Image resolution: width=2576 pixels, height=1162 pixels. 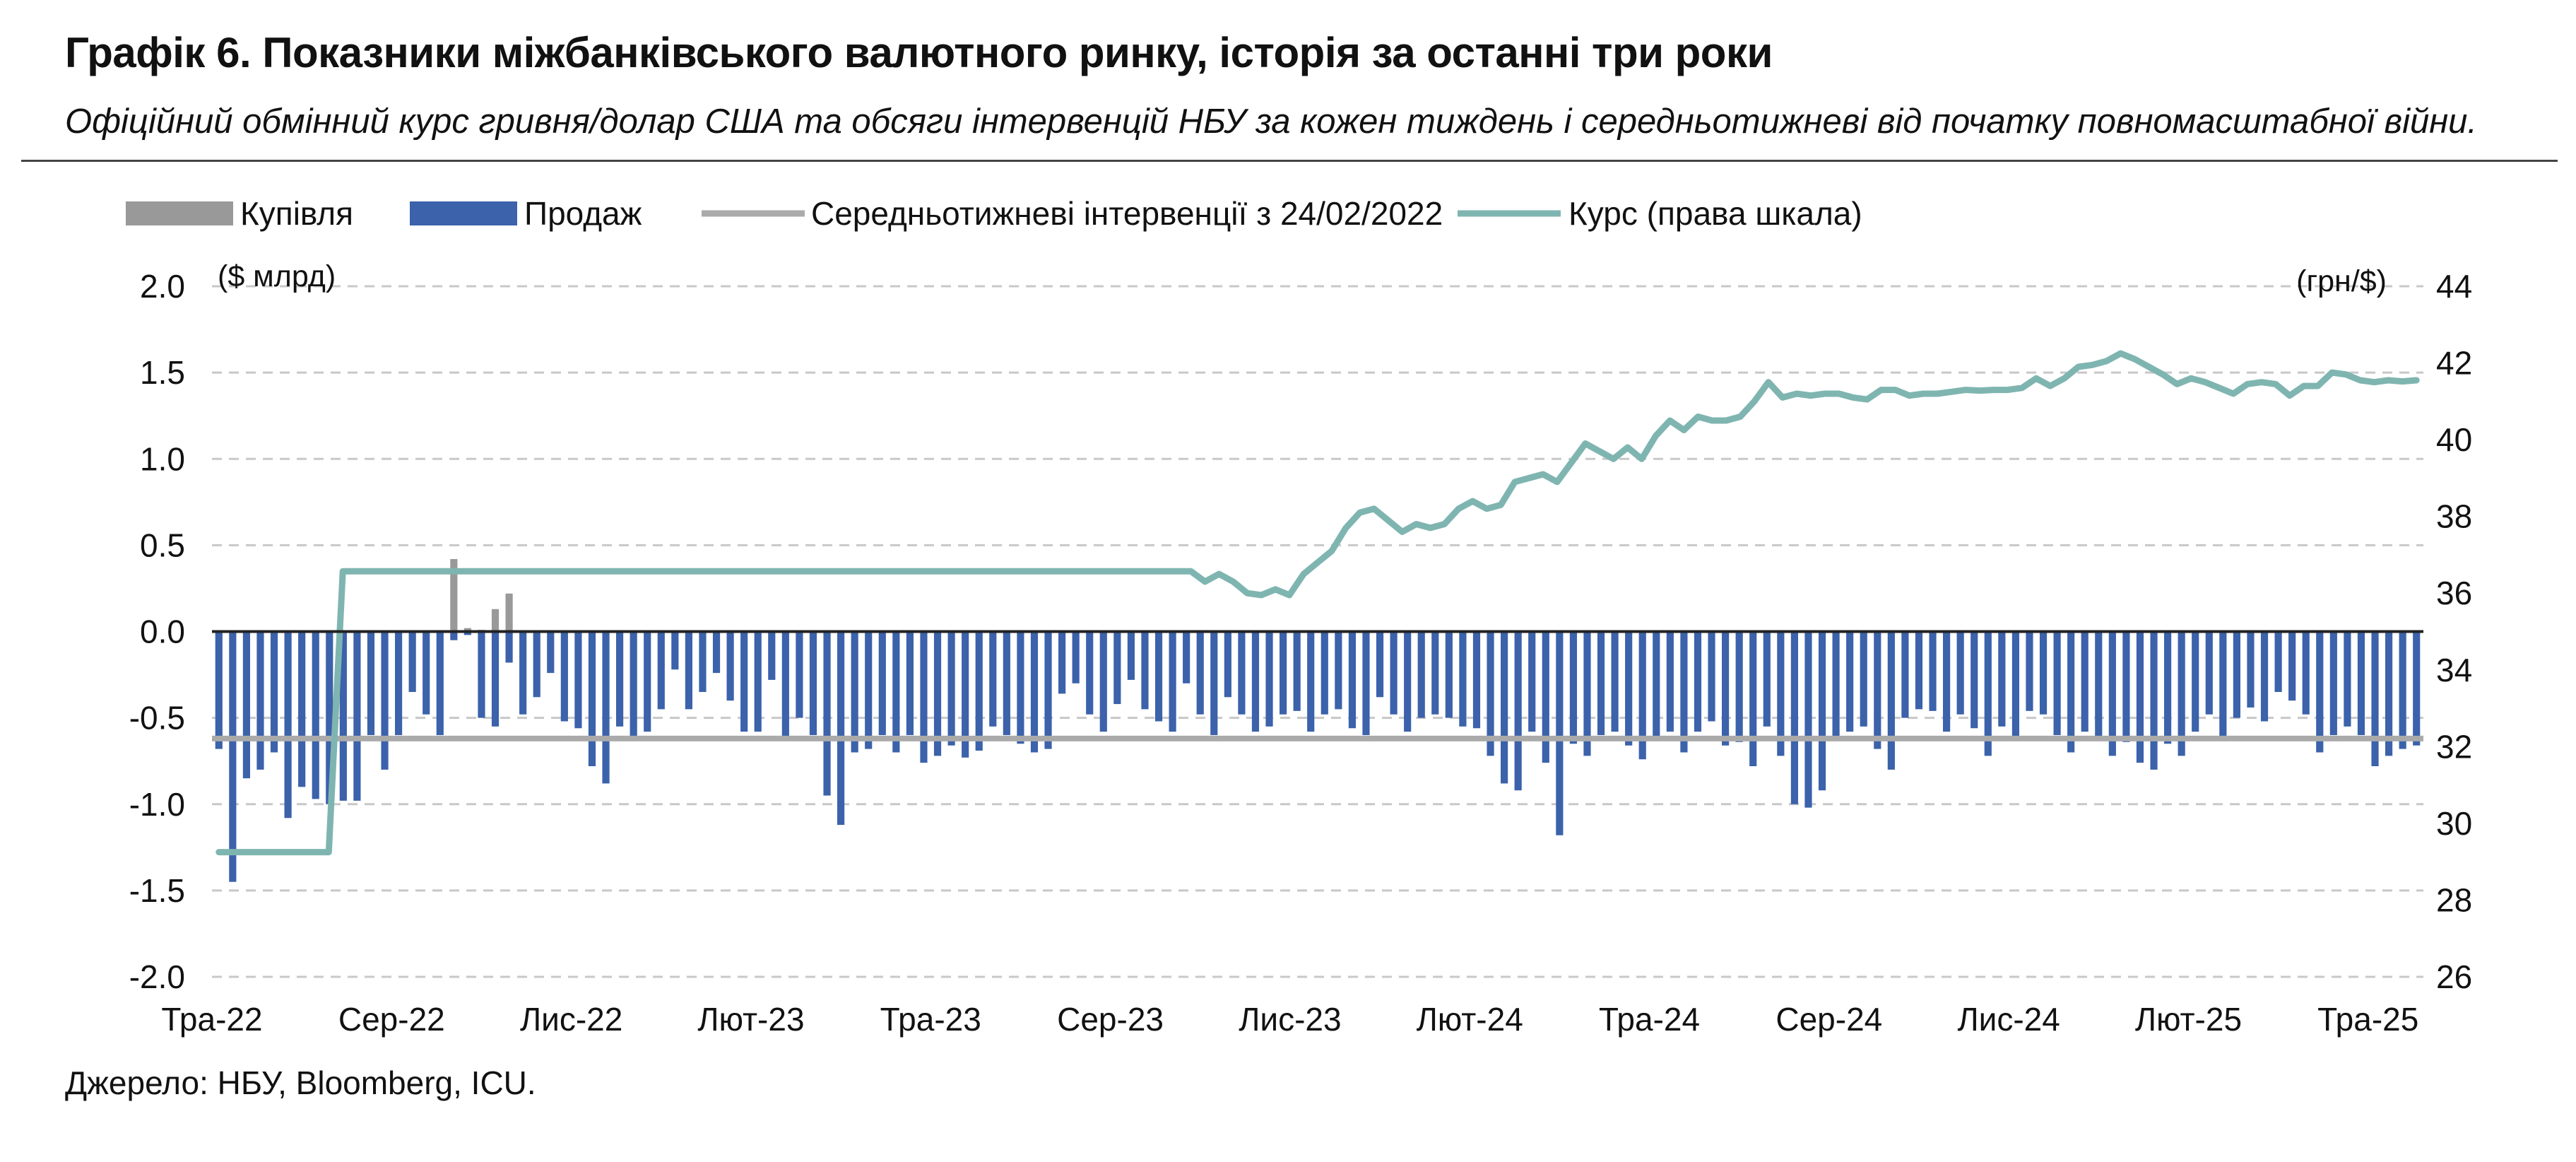 What do you see at coordinates (467, 630) in the screenshot?
I see `purchase-bar` at bounding box center [467, 630].